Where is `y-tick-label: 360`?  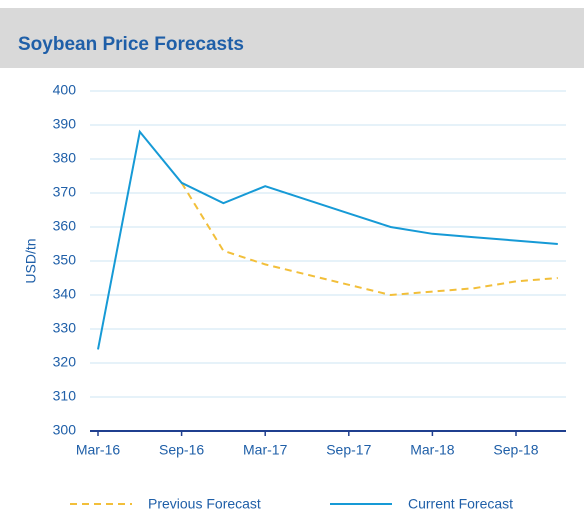 y-tick-label: 360 is located at coordinates (65, 226).